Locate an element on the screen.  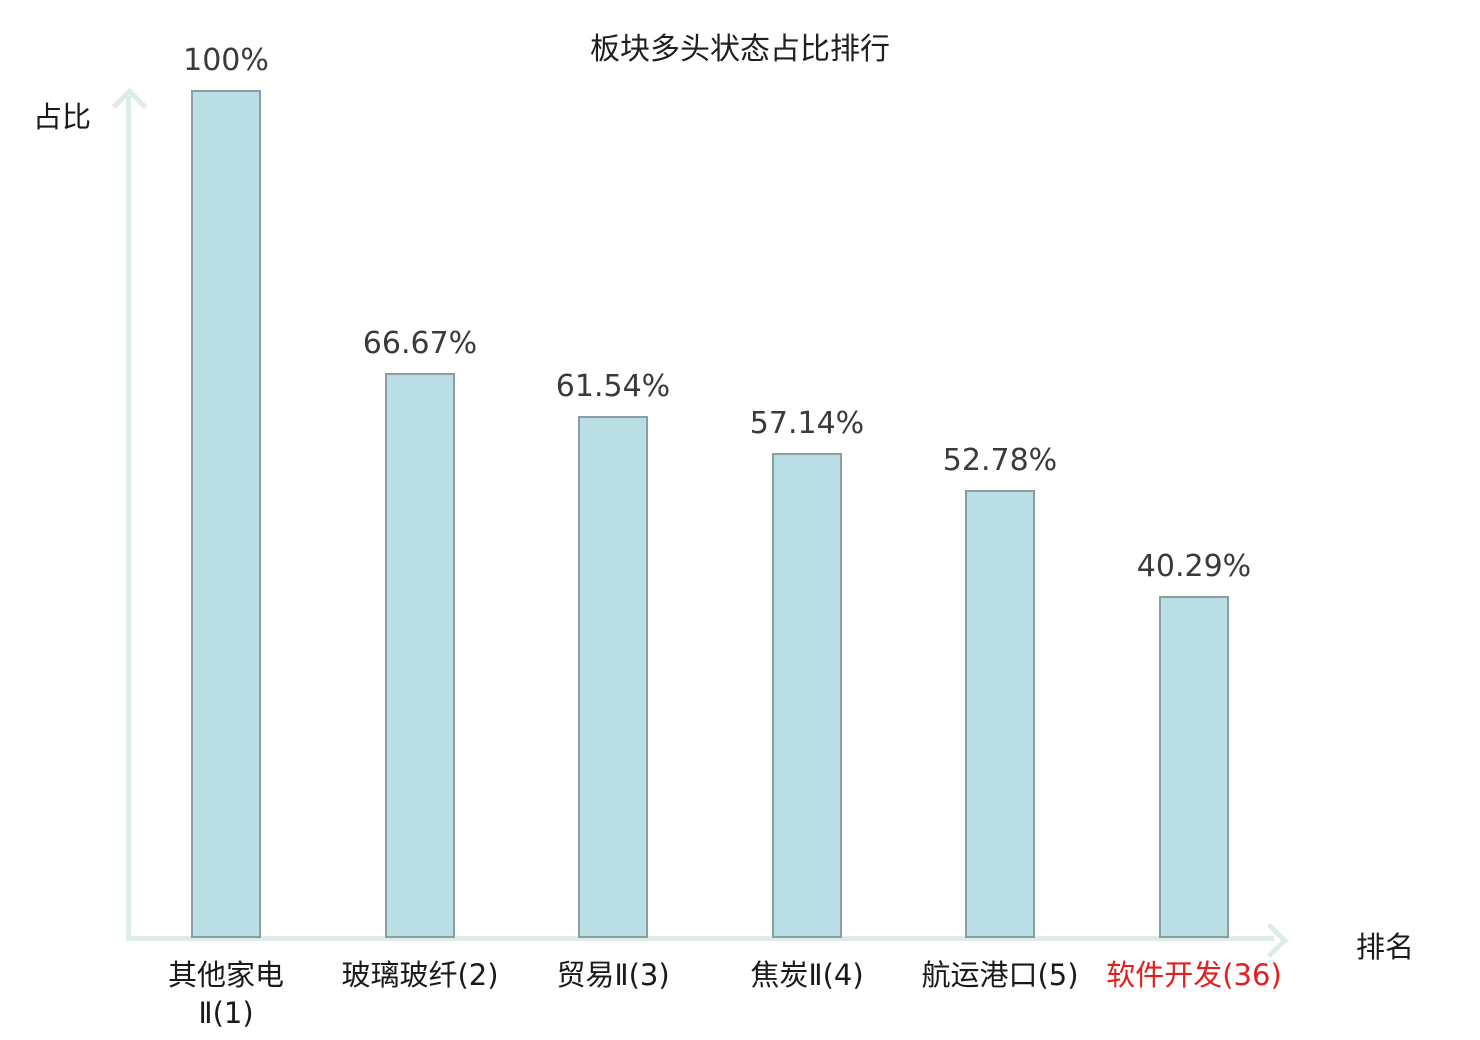
bar-value-label: 52.78% is located at coordinates (1000, 460).